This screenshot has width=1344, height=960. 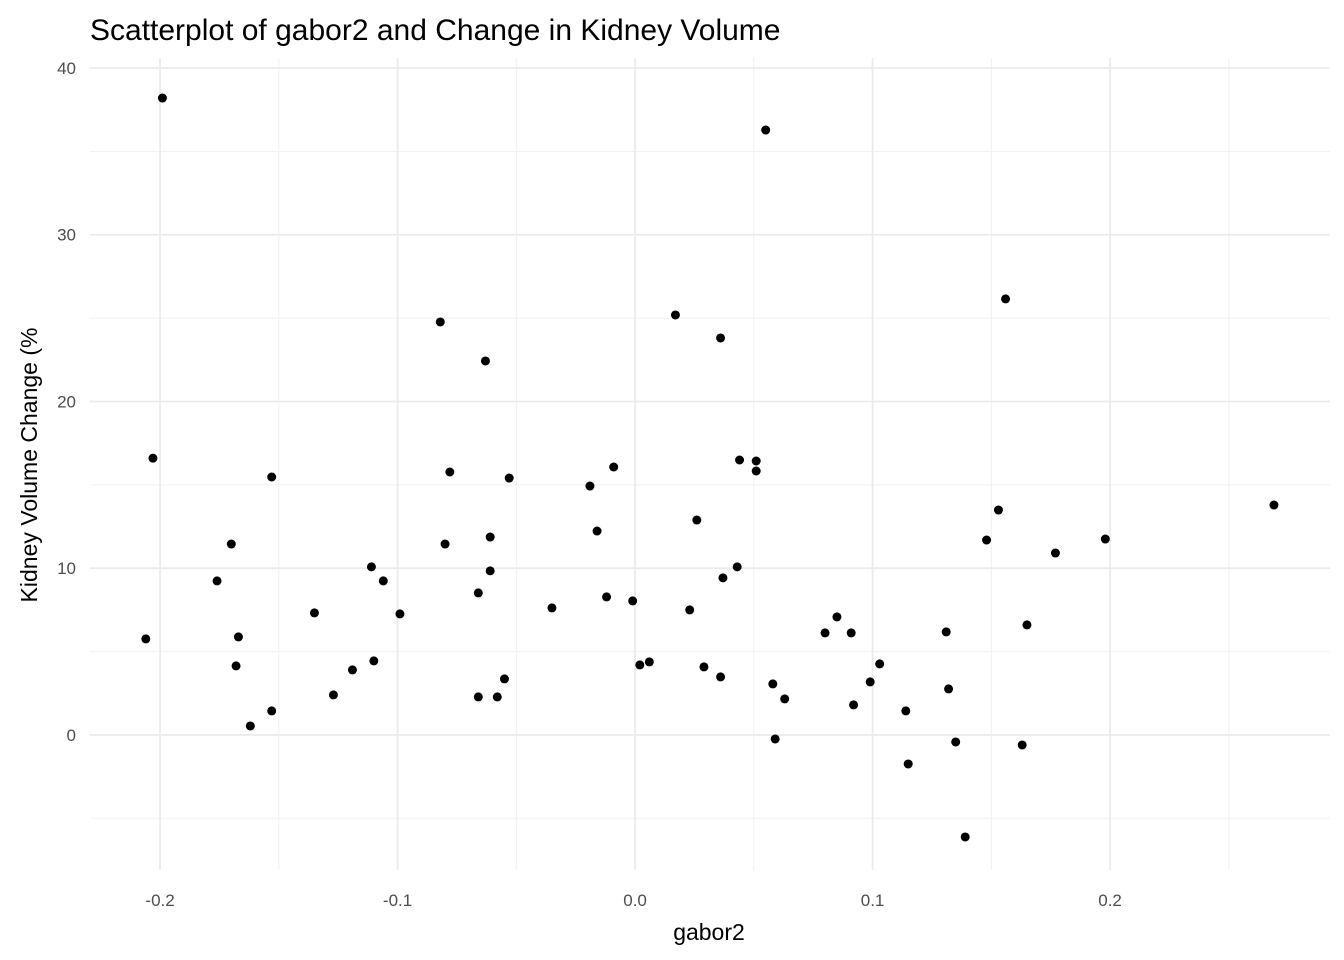 What do you see at coordinates (159, 900) in the screenshot?
I see `x-tick-label: -0.2` at bounding box center [159, 900].